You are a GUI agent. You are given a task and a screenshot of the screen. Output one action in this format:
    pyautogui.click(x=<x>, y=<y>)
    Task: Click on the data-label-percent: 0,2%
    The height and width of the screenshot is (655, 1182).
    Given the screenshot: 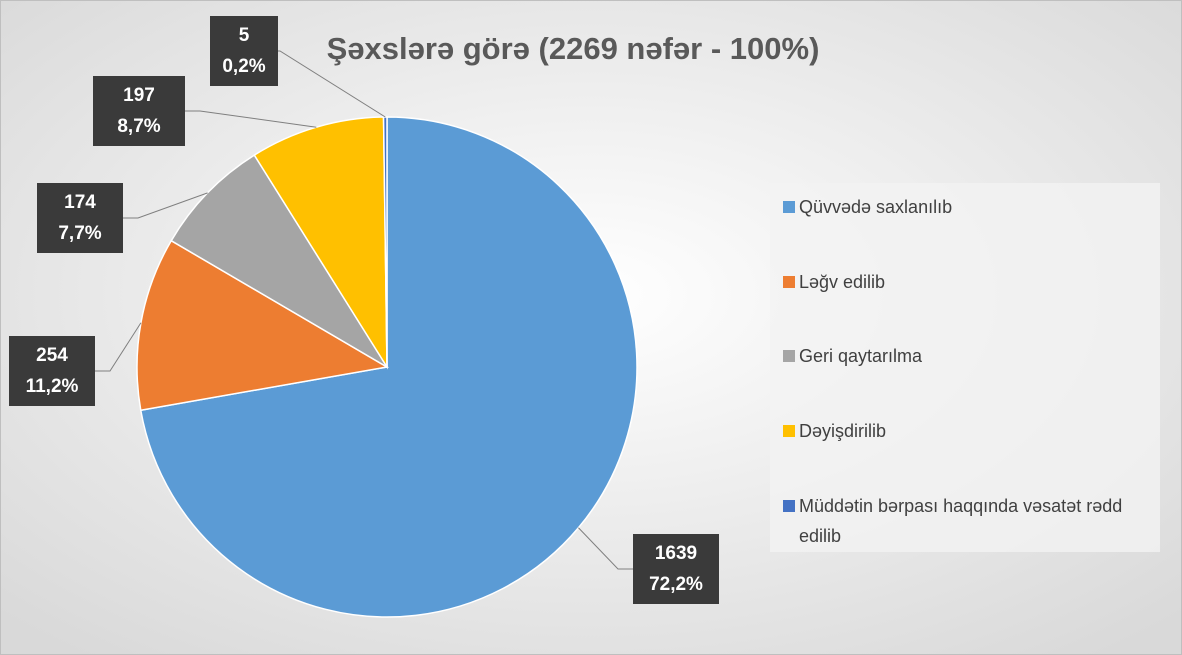 What is the action you would take?
    pyautogui.click(x=243, y=66)
    